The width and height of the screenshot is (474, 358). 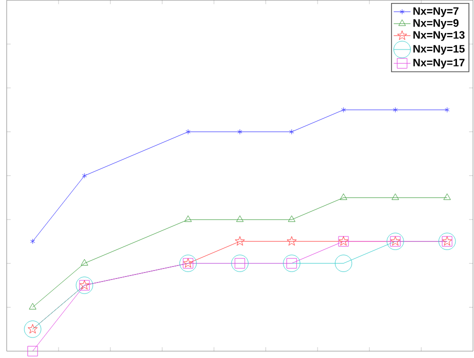 I want to click on legend-label: Nx=Ny=7, so click(x=435, y=12).